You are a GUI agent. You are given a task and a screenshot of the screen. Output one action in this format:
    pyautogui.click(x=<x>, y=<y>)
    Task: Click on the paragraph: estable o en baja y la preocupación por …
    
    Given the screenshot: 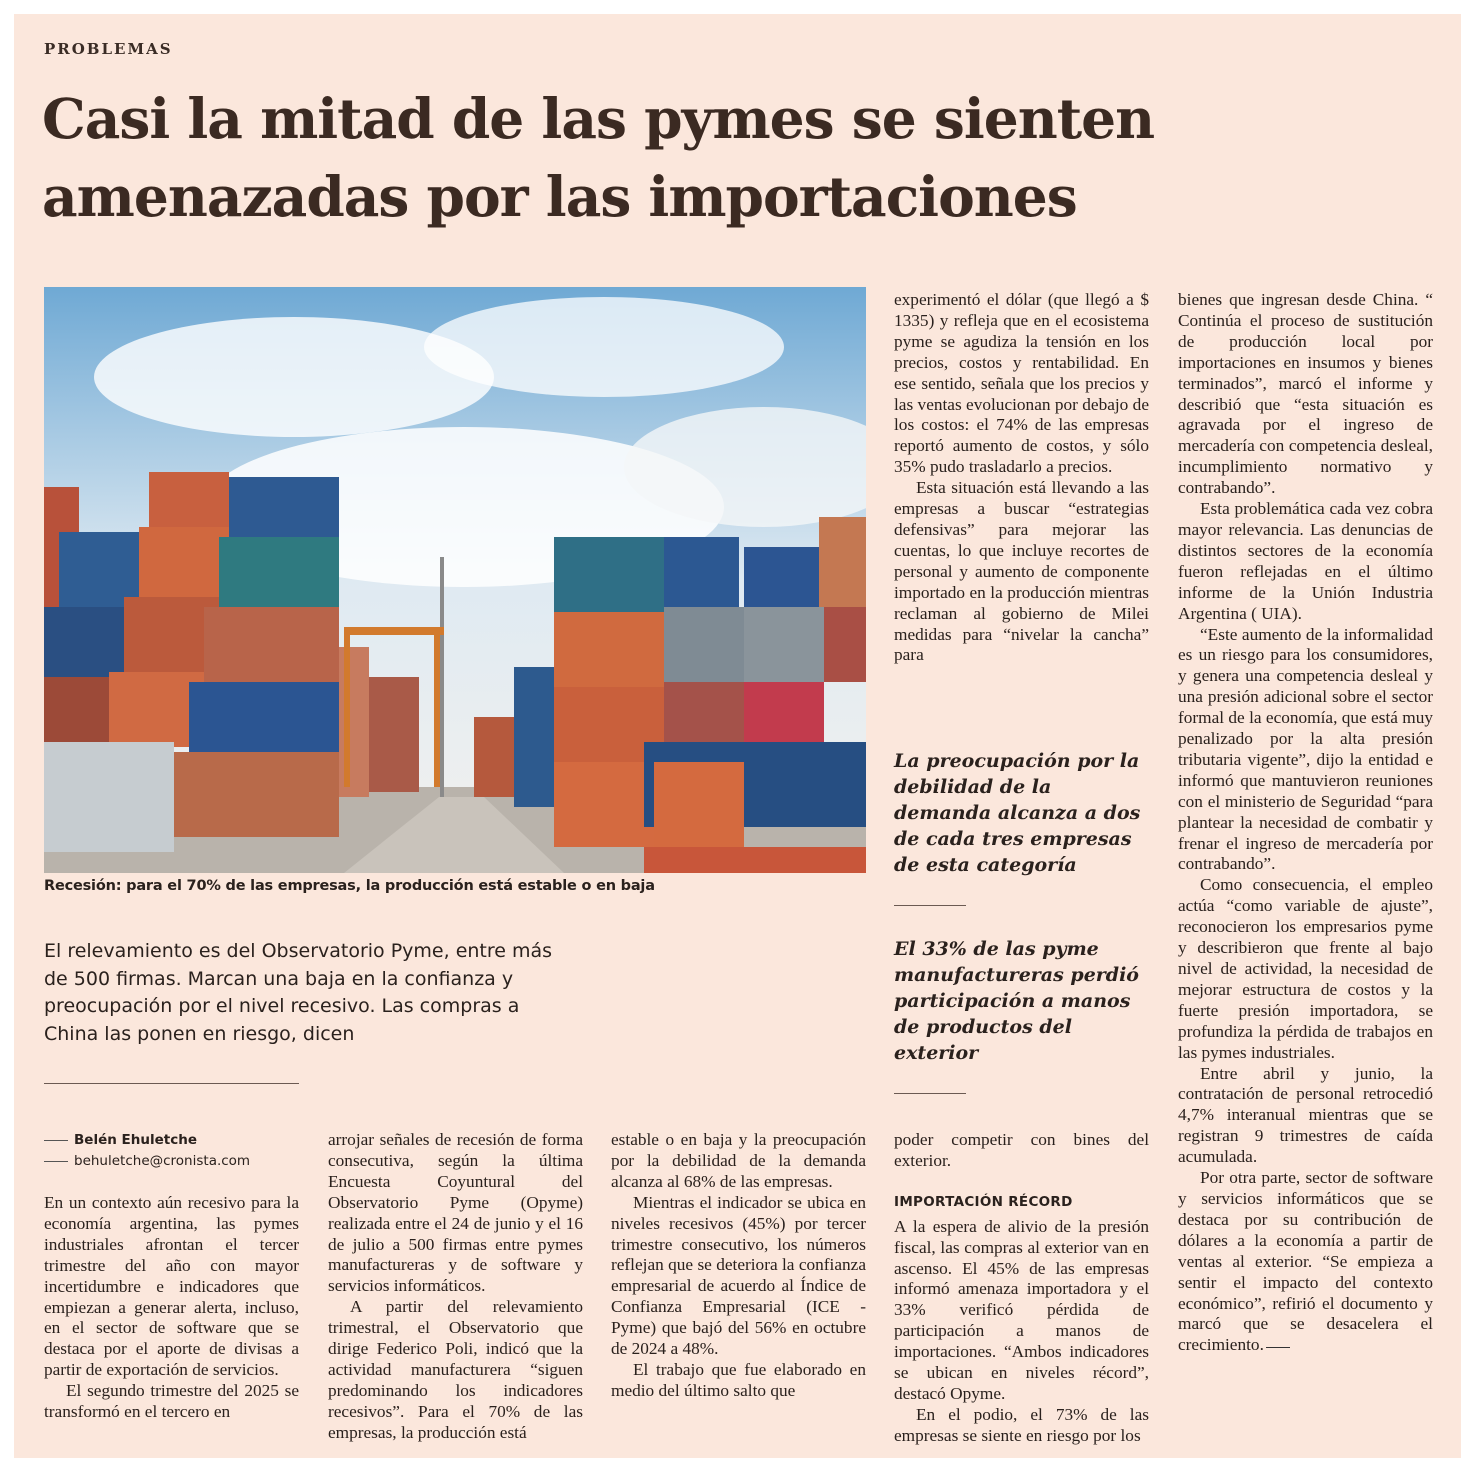 What is the action you would take?
    pyautogui.click(x=738, y=1160)
    